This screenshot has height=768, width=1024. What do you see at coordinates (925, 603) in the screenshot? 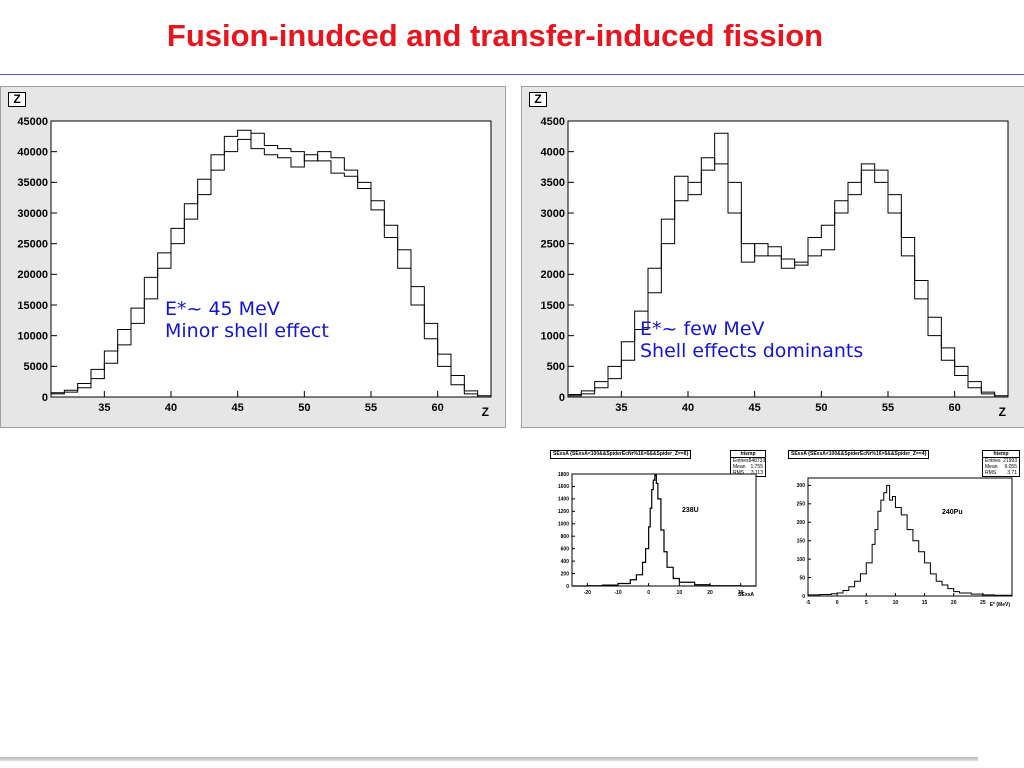
I see `x-tick-label: 15` at bounding box center [925, 603].